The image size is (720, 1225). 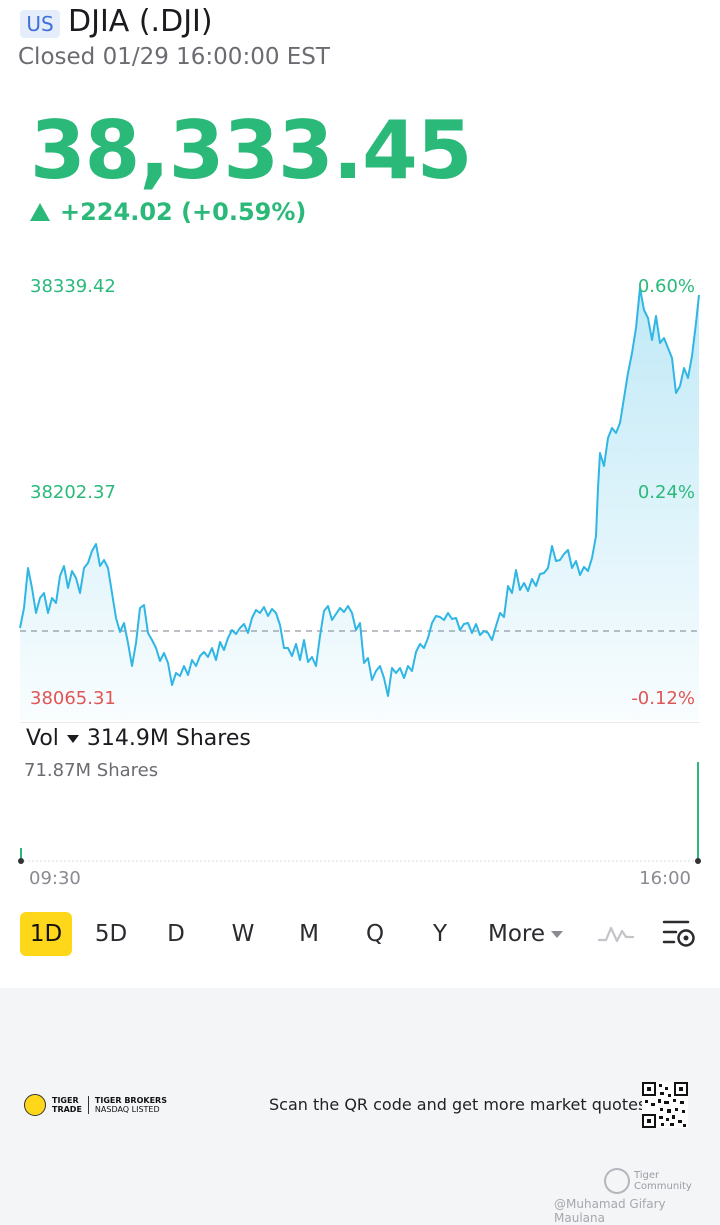 I want to click on y-axis-low: 38065.31, so click(x=73, y=698).